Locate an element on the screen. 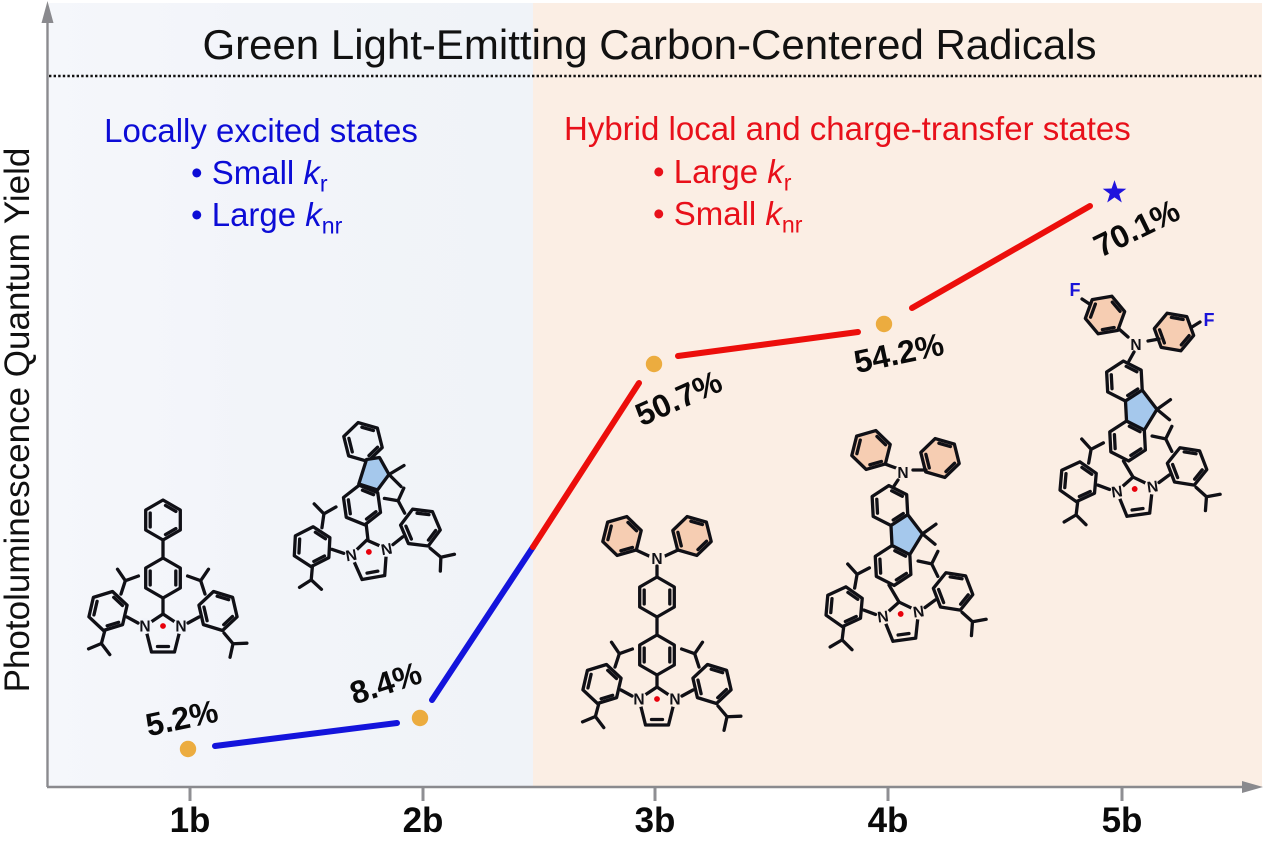  svg-text: 50.7% is located at coordinates (679, 398).